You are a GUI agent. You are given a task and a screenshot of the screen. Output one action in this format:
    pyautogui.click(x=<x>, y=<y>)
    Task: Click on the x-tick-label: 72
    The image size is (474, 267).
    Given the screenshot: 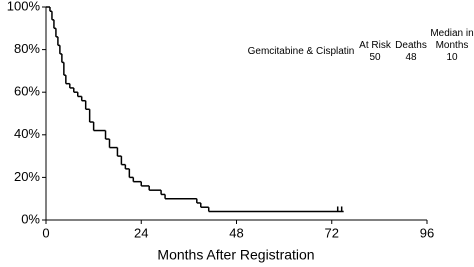 What is the action you would take?
    pyautogui.click(x=332, y=232)
    